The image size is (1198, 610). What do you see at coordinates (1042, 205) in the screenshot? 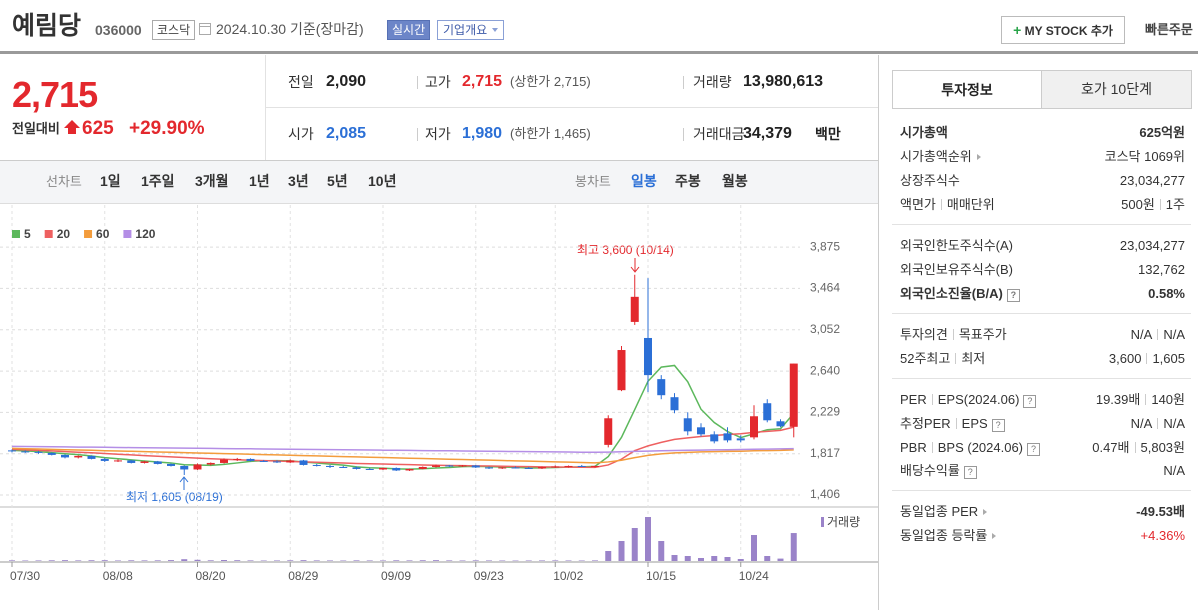
I see `info-row: 액면가 매매단위 500원 1주` at bounding box center [1042, 205].